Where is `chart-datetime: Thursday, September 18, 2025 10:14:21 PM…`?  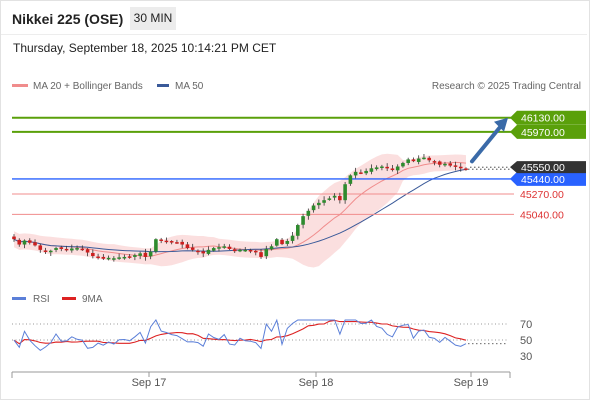
chart-datetime: Thursday, September 18, 2025 10:14:21 PM… is located at coordinates (145, 48).